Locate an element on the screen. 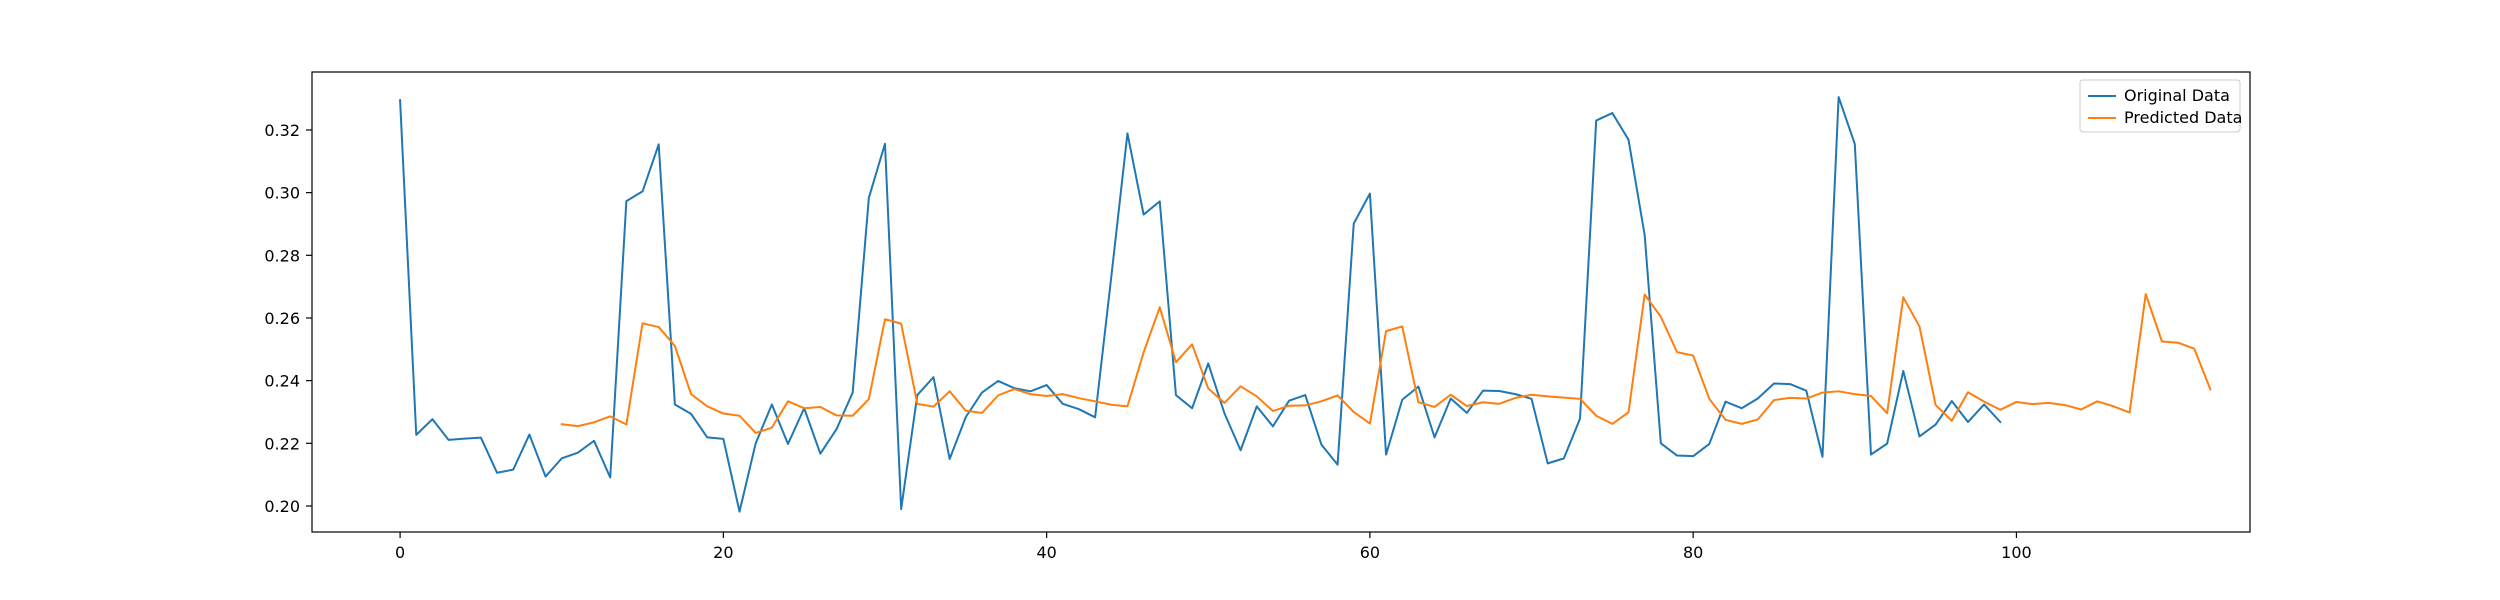  y-tick-label: 0.24 is located at coordinates (282, 381).